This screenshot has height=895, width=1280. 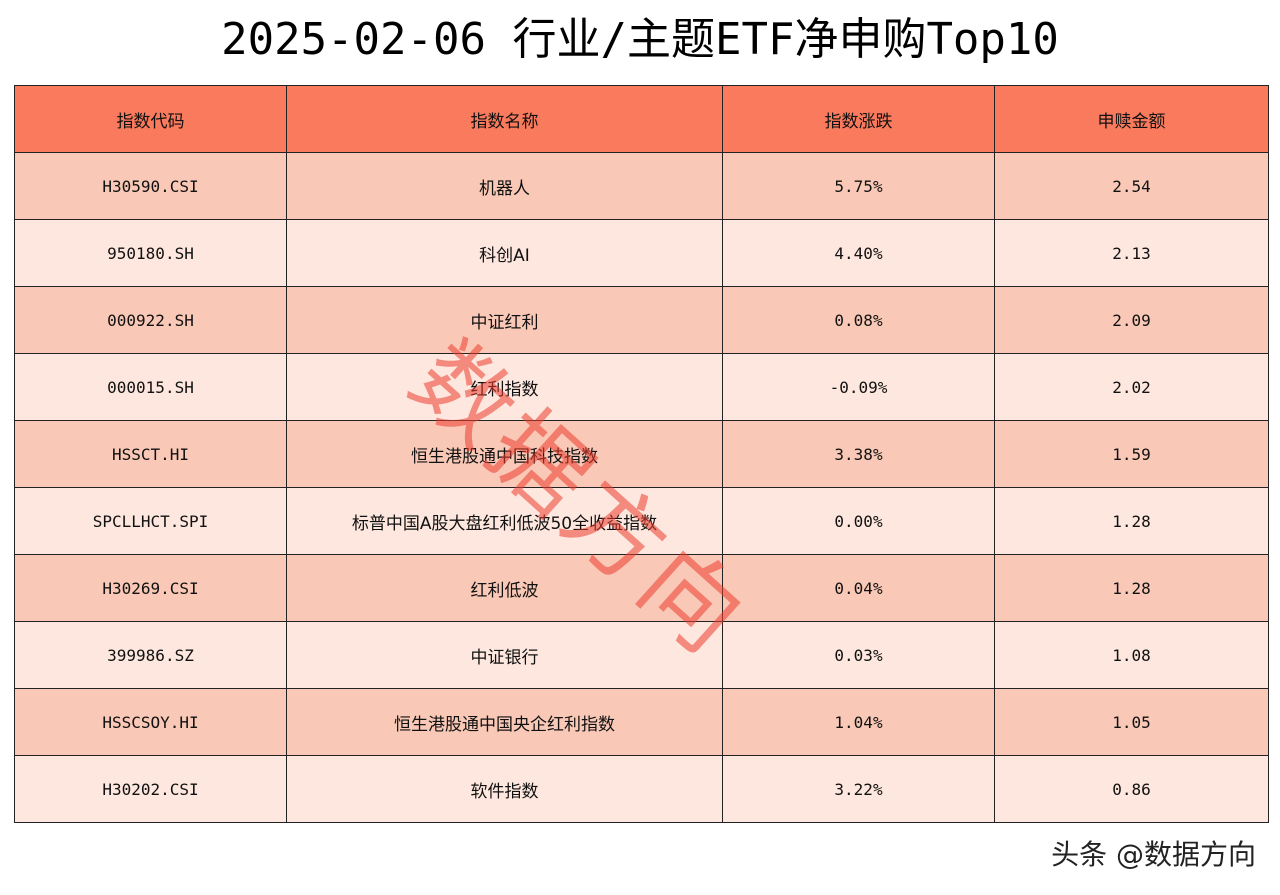 I want to click on cell-subscription-amount: 2.54, so click(x=1131, y=186).